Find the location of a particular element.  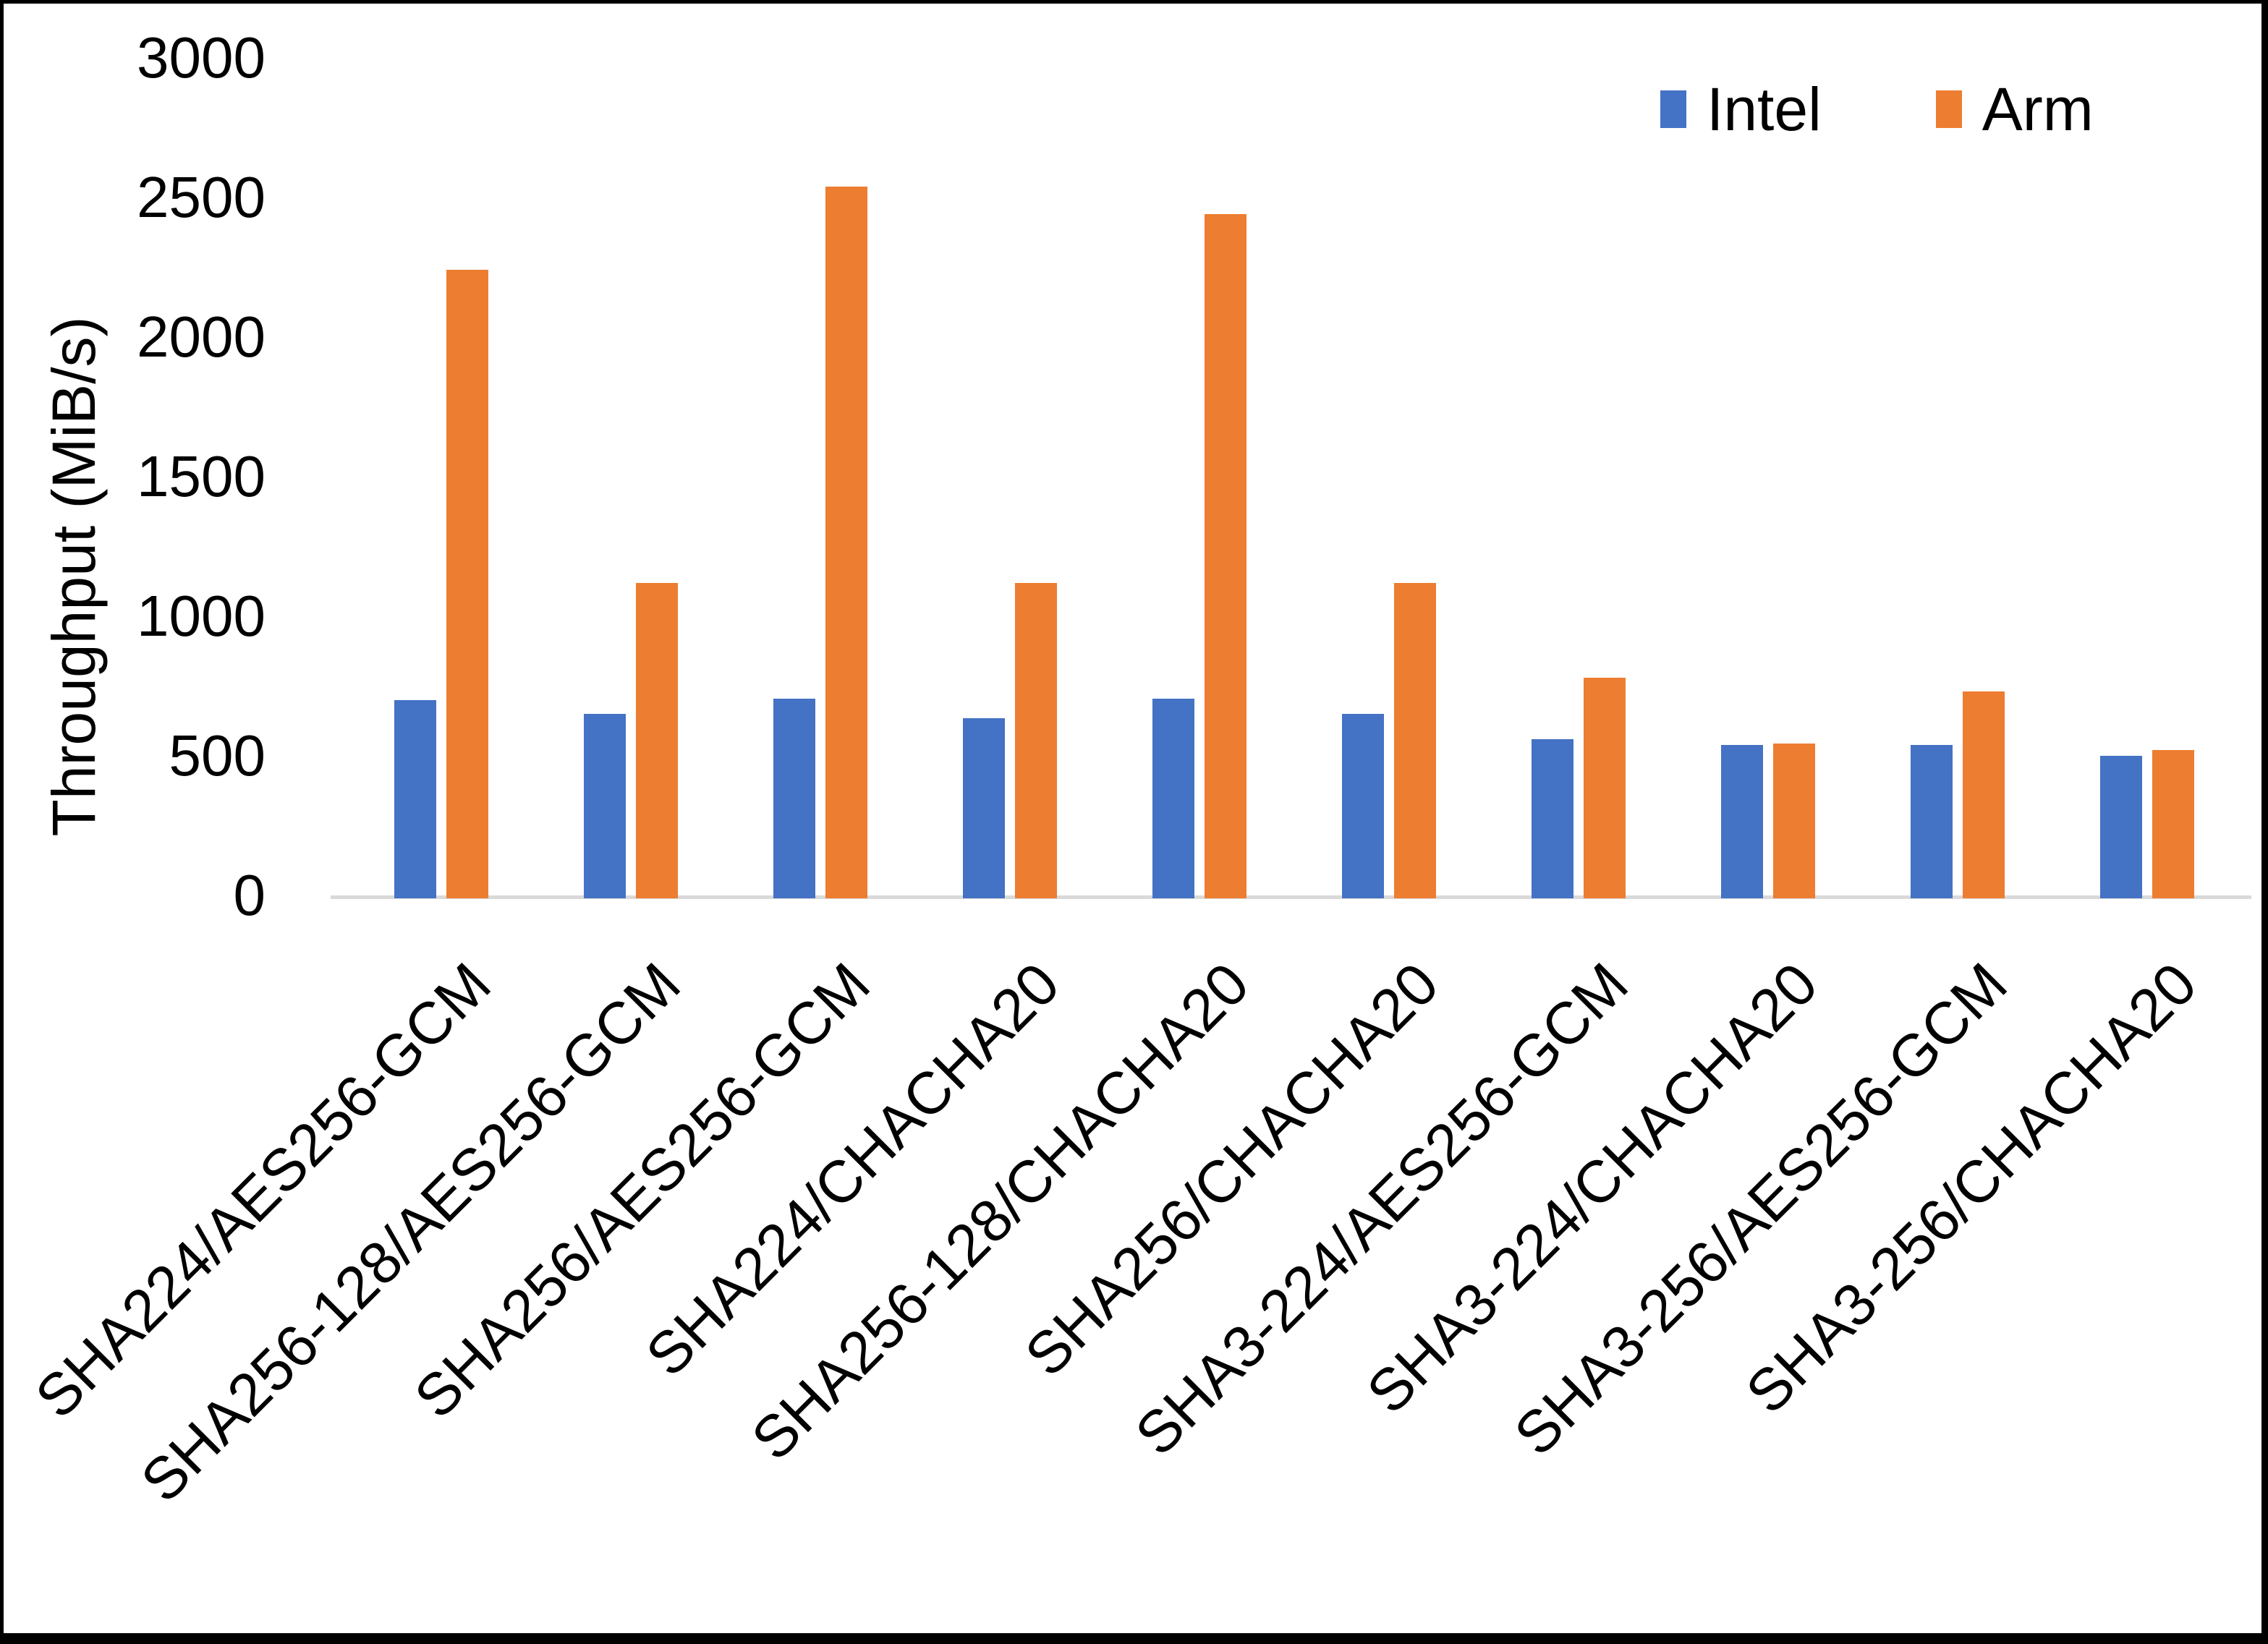

intel-bar-SHA3-224/CHACHA20 is located at coordinates (1742, 821).